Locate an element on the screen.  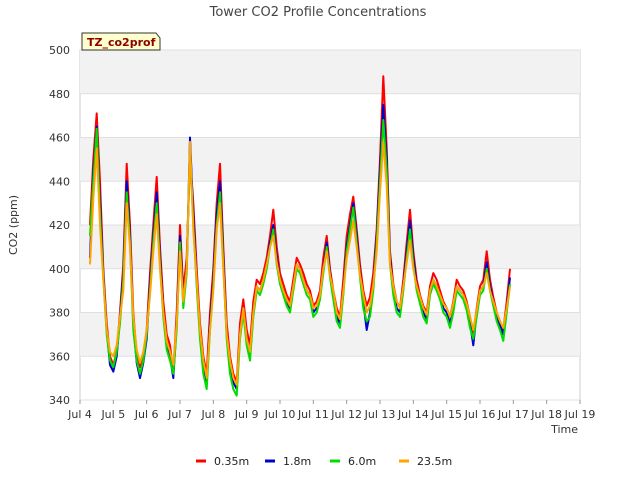
legend-label: 6.0m is located at coordinates (362, 461).